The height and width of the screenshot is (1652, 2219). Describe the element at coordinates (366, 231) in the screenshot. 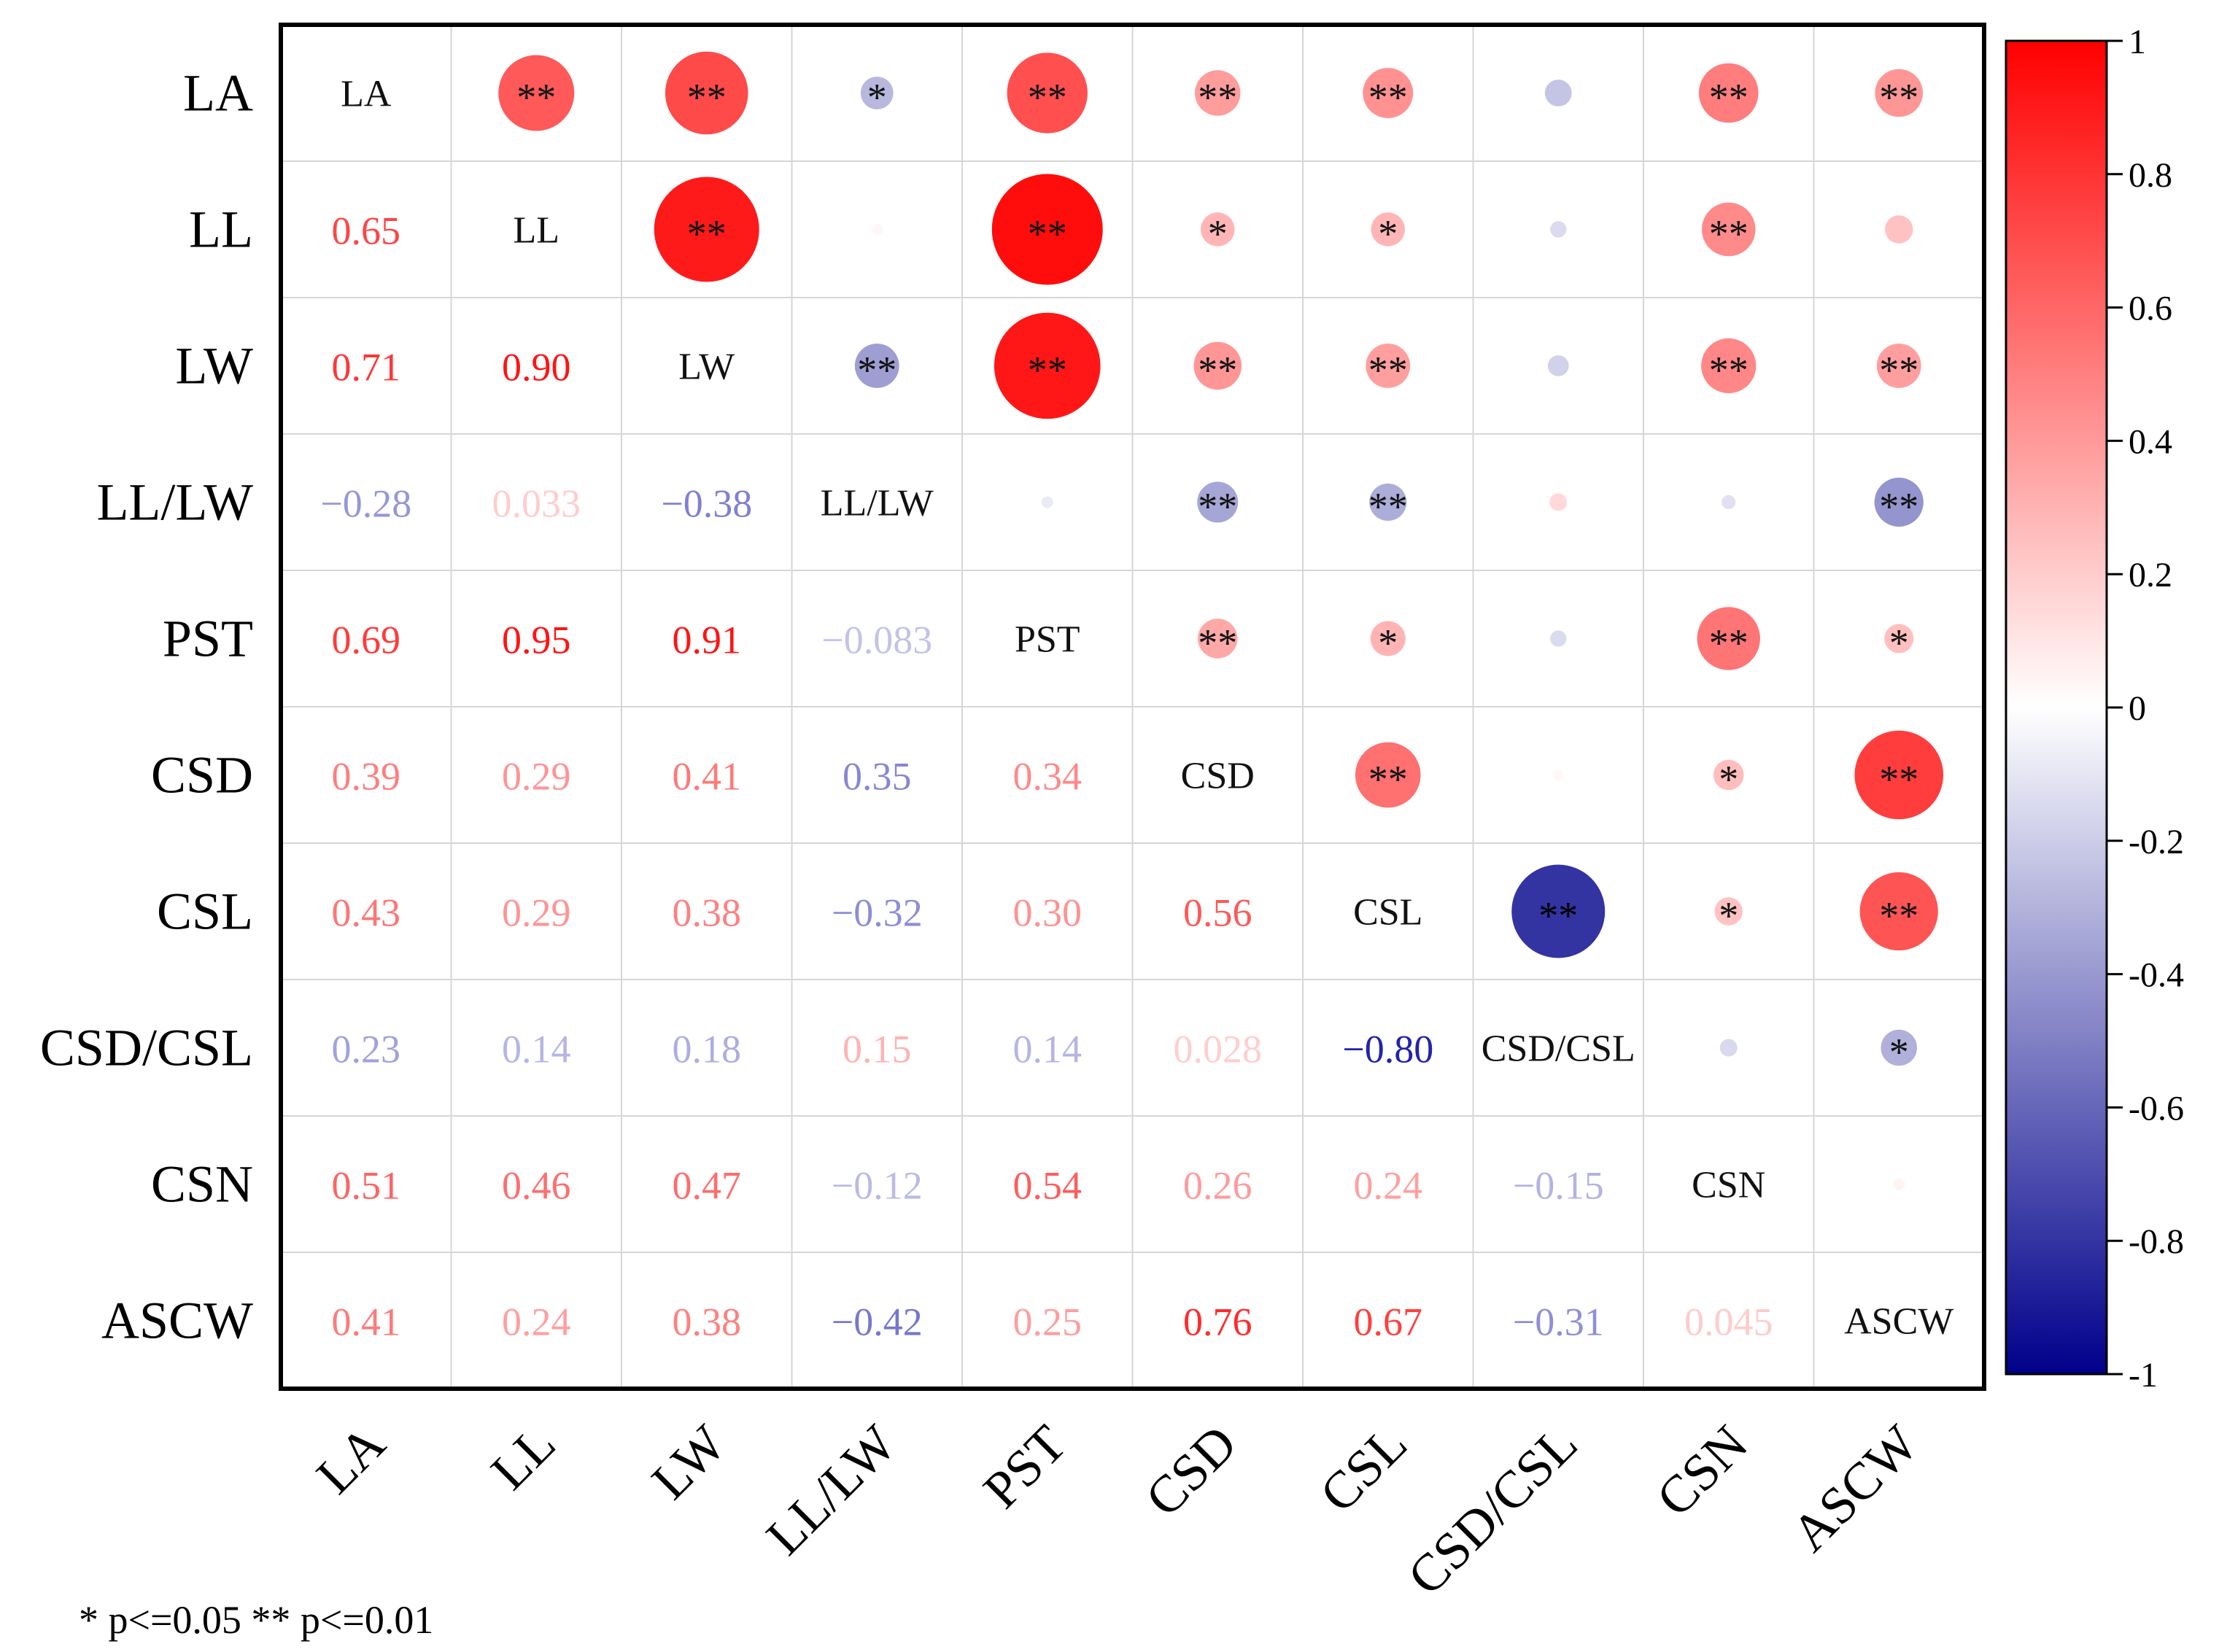

I see `coefficient-label: 0.65` at that location.